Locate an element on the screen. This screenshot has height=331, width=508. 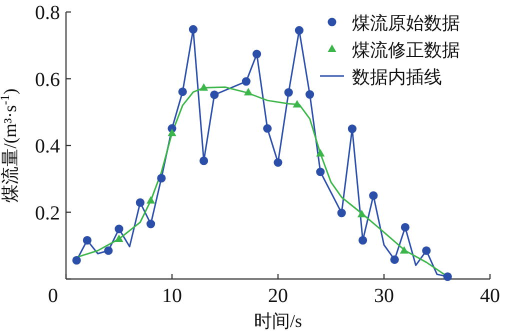
x-tick-label: 20 is located at coordinates (278, 296).